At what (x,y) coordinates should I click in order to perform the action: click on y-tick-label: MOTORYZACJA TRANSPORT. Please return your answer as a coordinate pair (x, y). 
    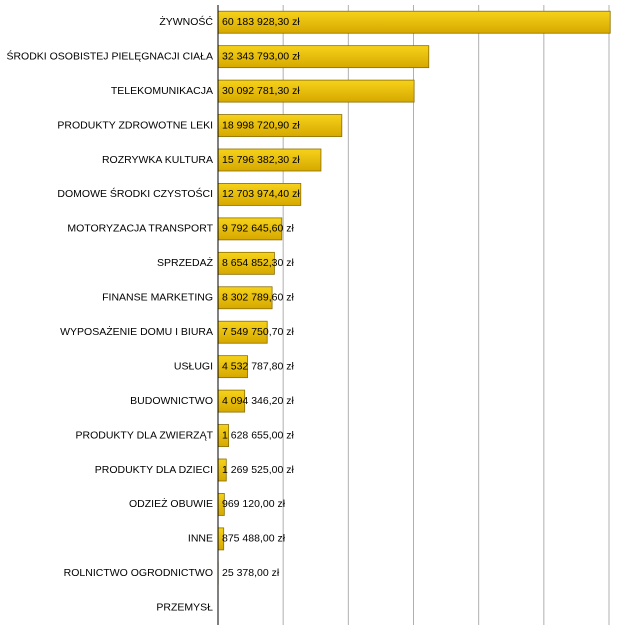
    Looking at the image, I should click on (140, 229).